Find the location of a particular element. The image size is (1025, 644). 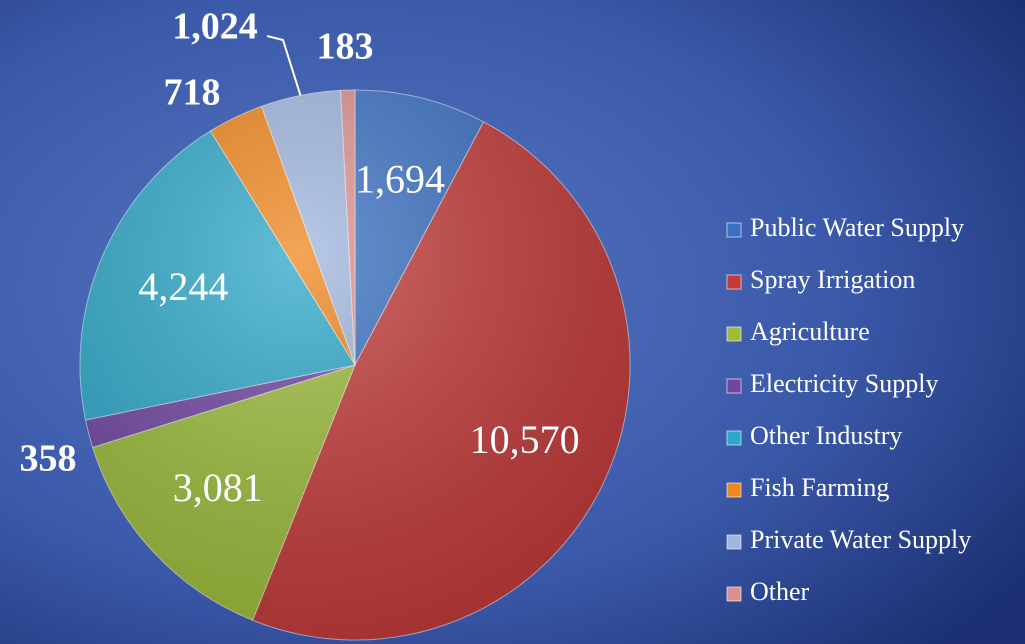

data-label: 3,081 is located at coordinates (218, 487).